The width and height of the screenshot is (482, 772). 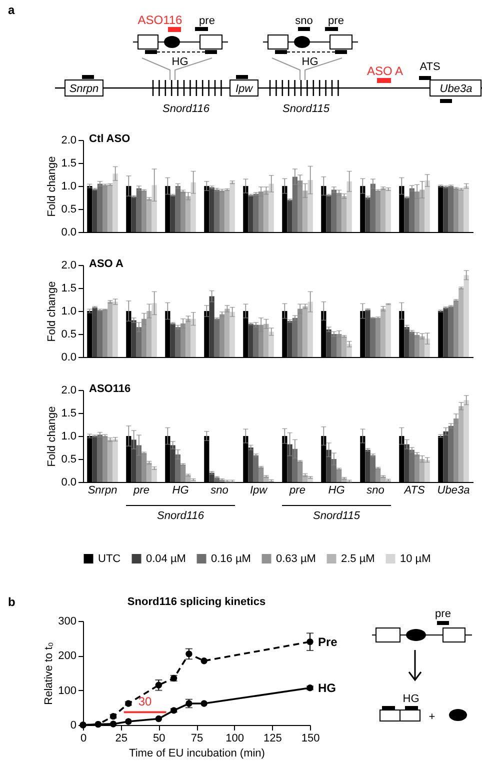 I want to click on text: a, so click(x=11, y=10).